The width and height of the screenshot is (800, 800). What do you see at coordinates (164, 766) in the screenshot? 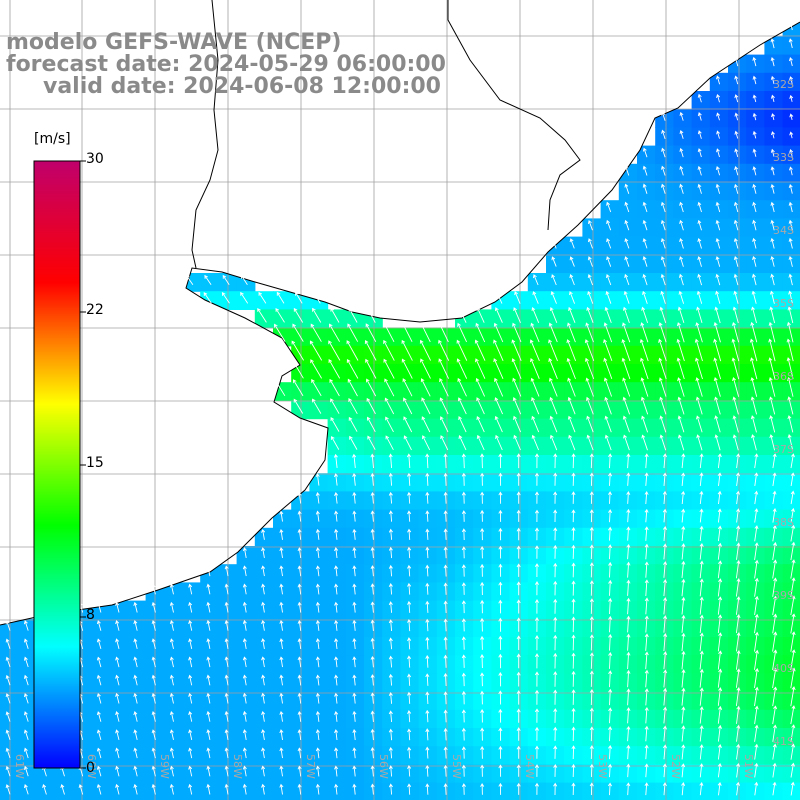
I see `lon-label: 59W` at bounding box center [164, 766].